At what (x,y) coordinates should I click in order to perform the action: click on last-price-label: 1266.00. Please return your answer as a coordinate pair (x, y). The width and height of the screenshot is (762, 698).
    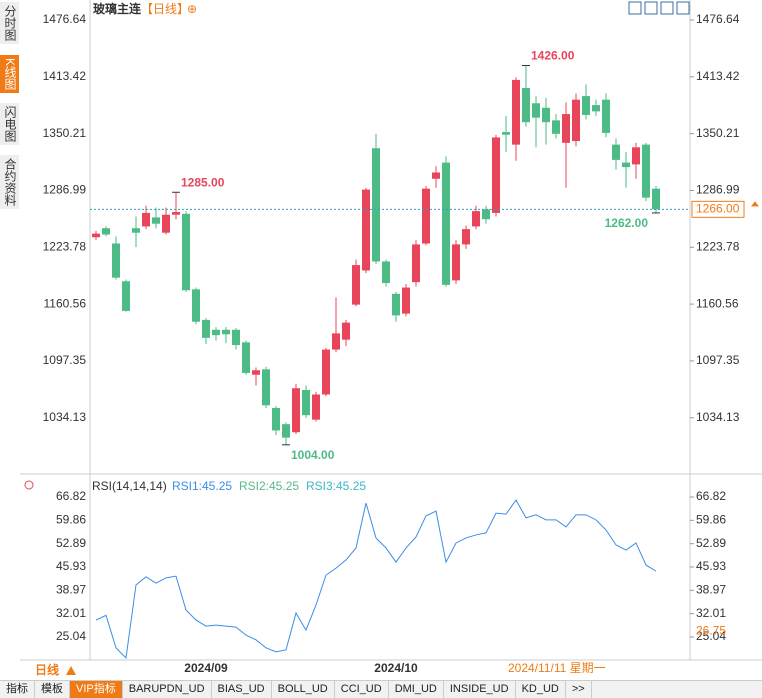
    Looking at the image, I should click on (718, 209).